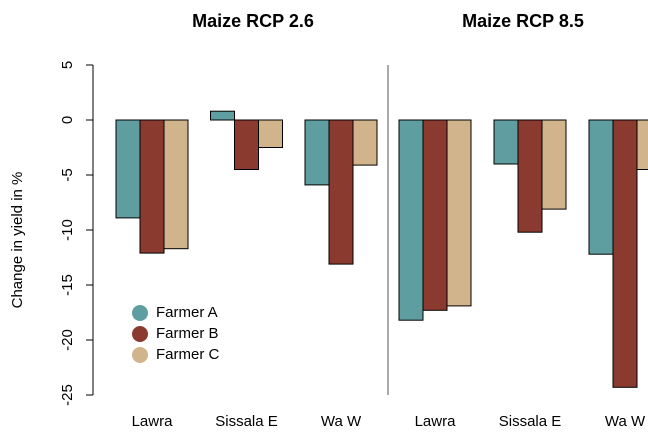 Image resolution: width=648 pixels, height=439 pixels. Describe the element at coordinates (67, 174) in the screenshot. I see `y-tick-label: -5` at that location.